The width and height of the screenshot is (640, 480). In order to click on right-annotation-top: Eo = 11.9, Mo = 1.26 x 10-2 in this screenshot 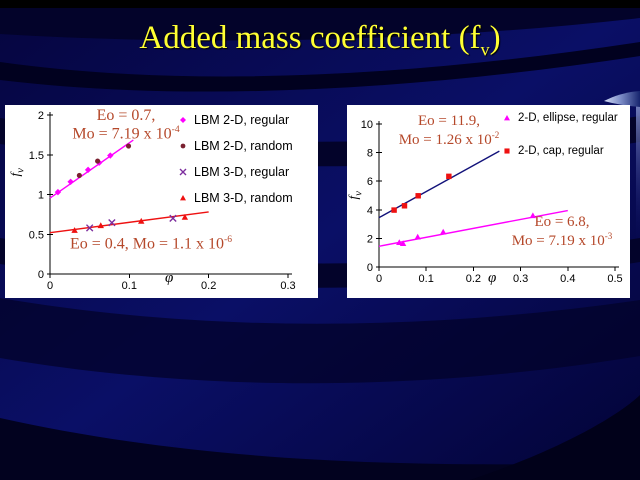, I will do `click(449, 130)`.